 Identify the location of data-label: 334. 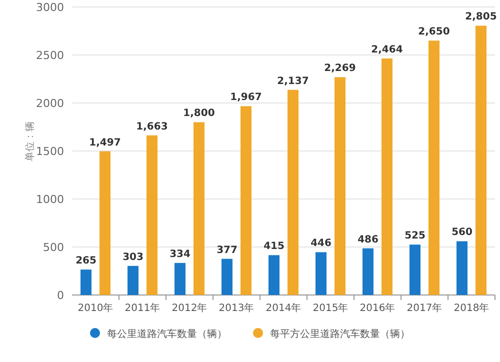
(180, 254).